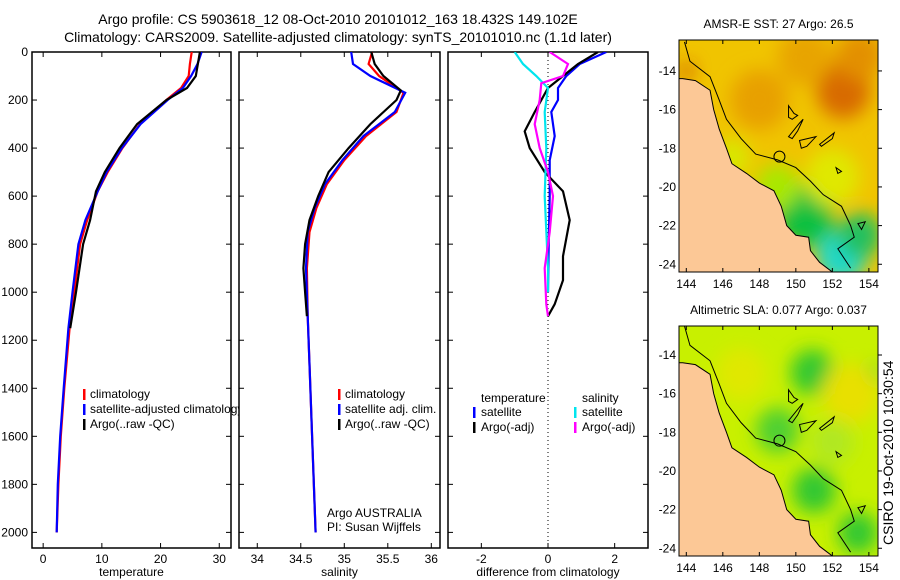 This screenshot has height=580, width=900. What do you see at coordinates (576, 172) in the screenshot?
I see `series-line-temperature-satellite` at bounding box center [576, 172].